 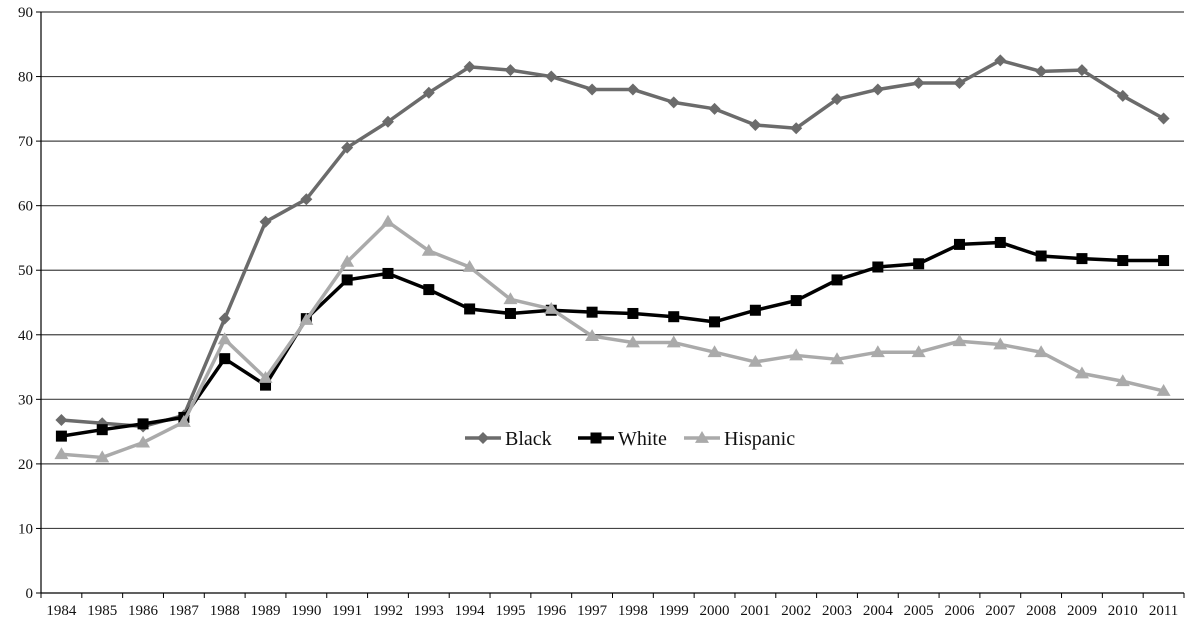 I want to click on y-tick-label: 60, so click(x=25, y=207).